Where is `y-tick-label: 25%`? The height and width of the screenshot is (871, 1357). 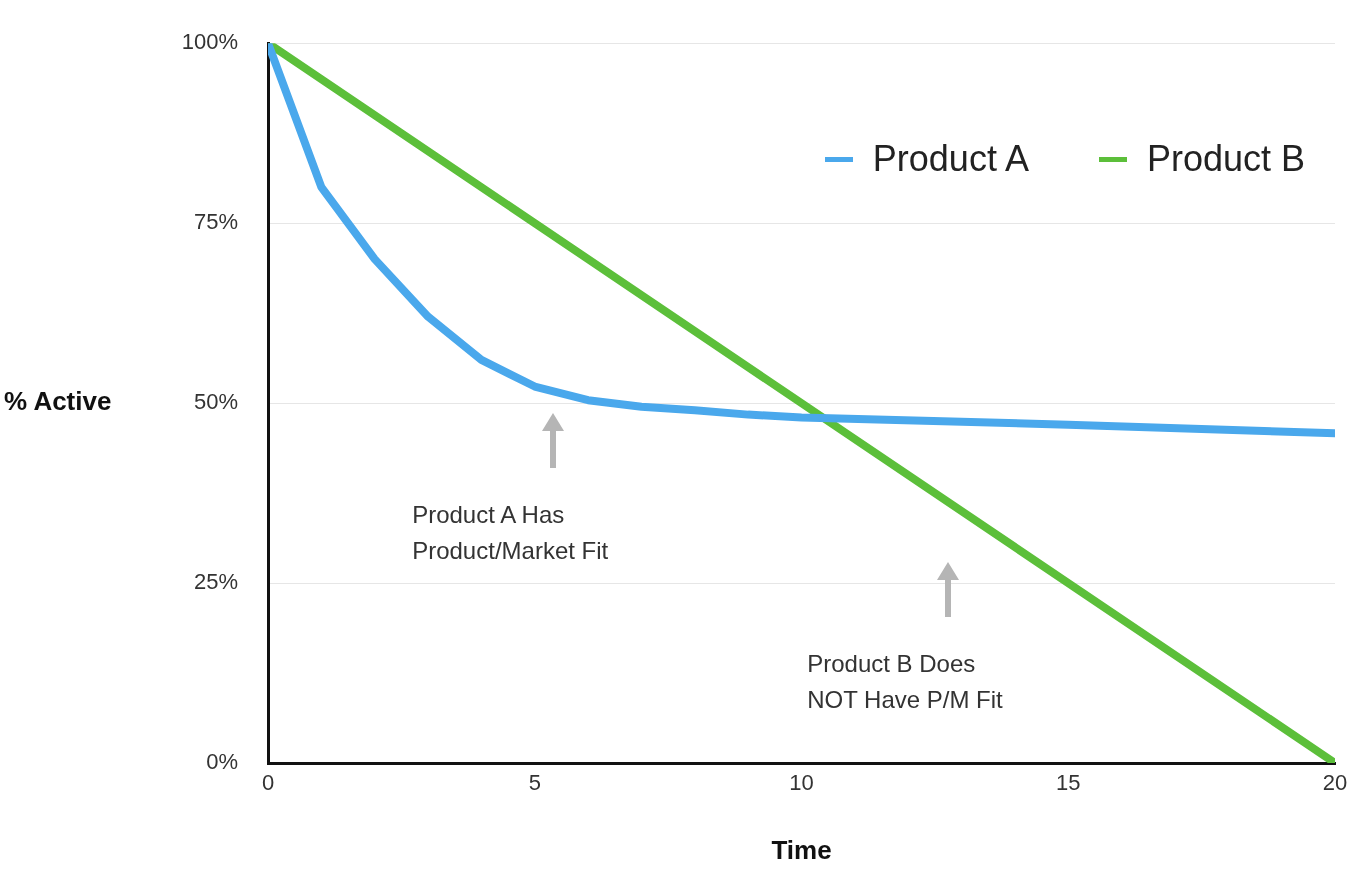 y-tick-label: 25% is located at coordinates (215, 582).